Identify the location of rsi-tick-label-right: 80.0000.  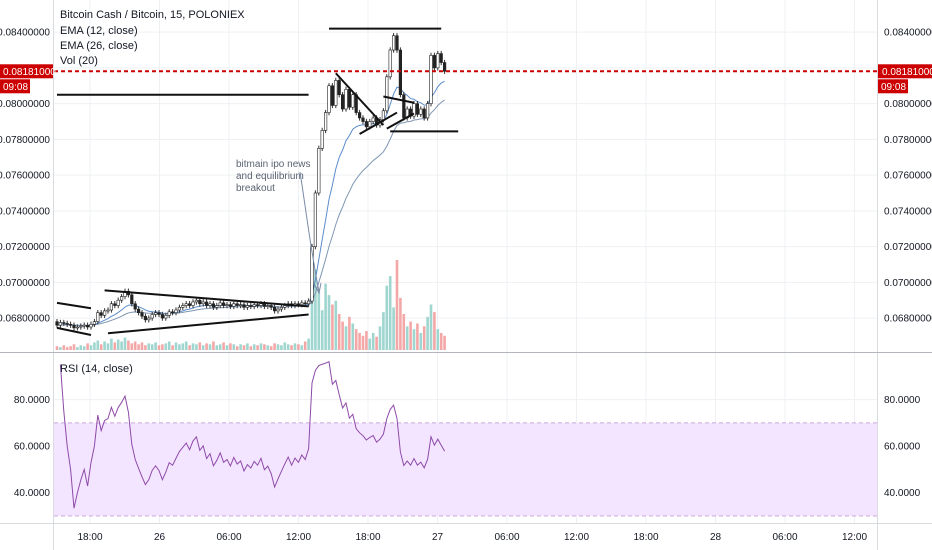
(902, 400).